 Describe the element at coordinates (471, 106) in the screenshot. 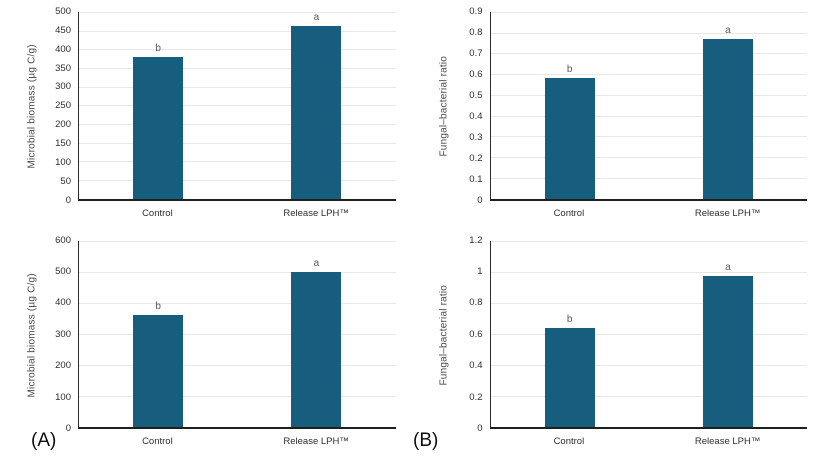

I see `y-axis-tick-labels: 0 0.1 0.2 0.3 0.4 0.5 0.6 0.7 0.8 0.9` at that location.